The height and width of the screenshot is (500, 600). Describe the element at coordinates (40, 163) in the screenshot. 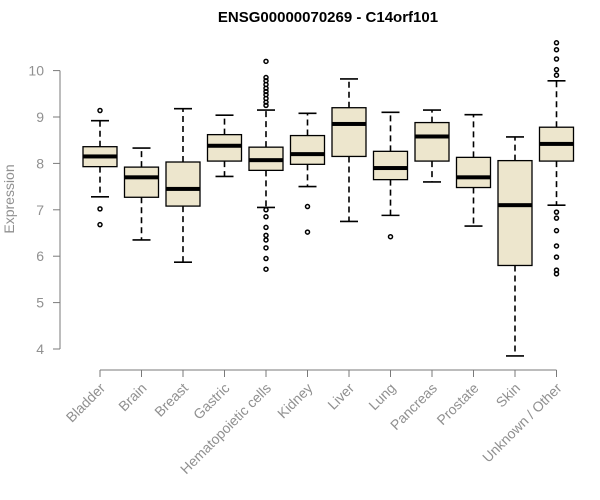

I see `y-tick-label: 8` at that location.